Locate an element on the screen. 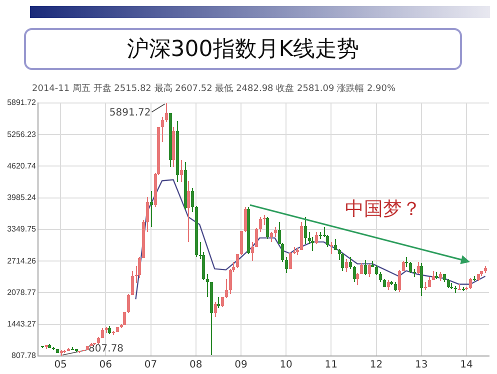 This screenshot has height=374, width=497. chart-subtitle: 2014-11 周五 开盘 2515.82 最高 2607.52 最低 2482.98 收盘 2581.09 涨跌幅 2.90% is located at coordinates (214, 88).